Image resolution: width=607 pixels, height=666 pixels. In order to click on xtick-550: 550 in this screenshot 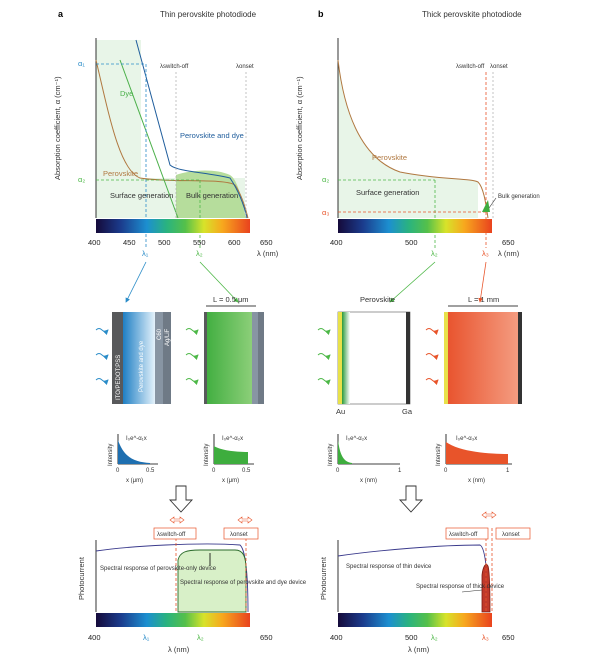, I will do `click(199, 242)`.